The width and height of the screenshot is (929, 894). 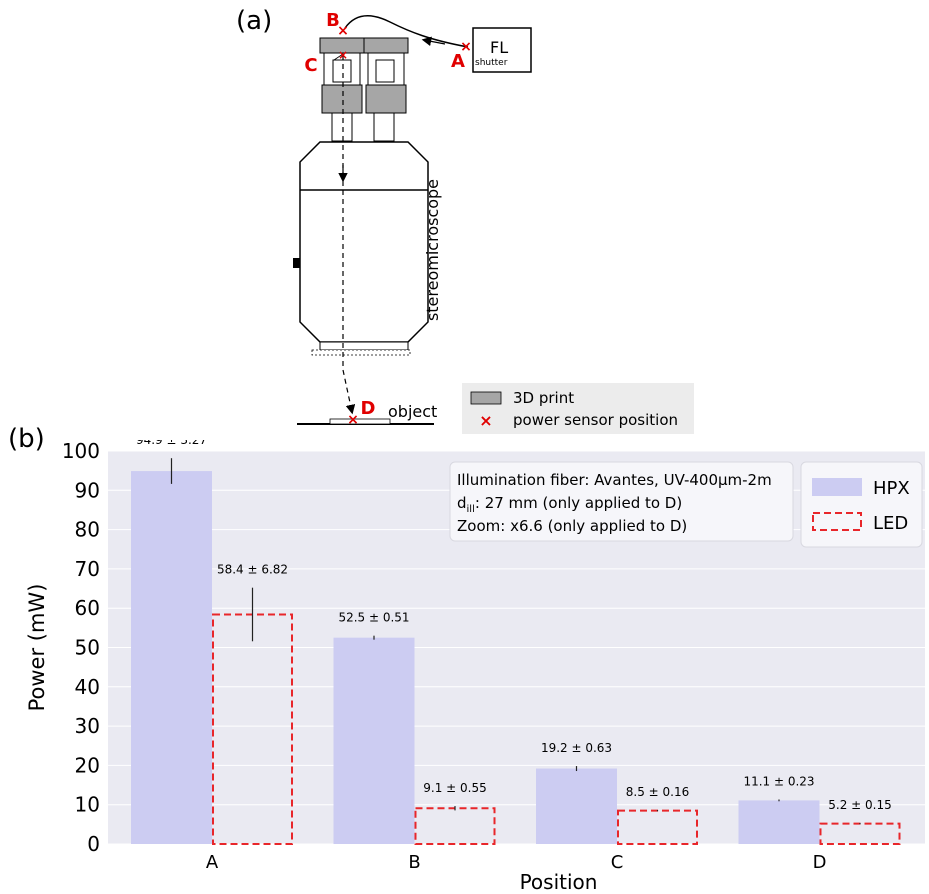 What do you see at coordinates (342, 89) in the screenshot?
I see `left-camera-adapter` at bounding box center [342, 89].